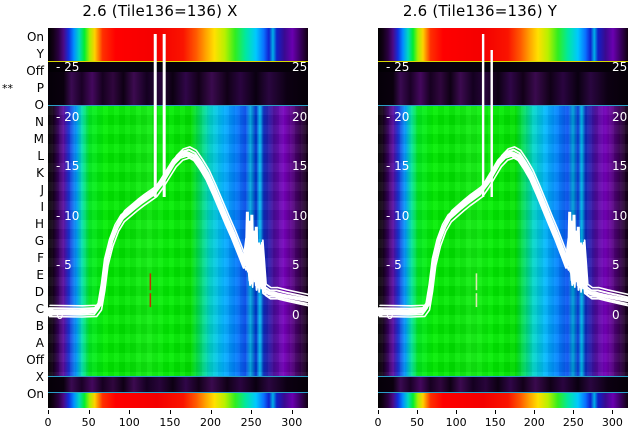  Describe the element at coordinates (398, 166) in the screenshot. I see `inner-ytick-y-15: - 15` at that location.